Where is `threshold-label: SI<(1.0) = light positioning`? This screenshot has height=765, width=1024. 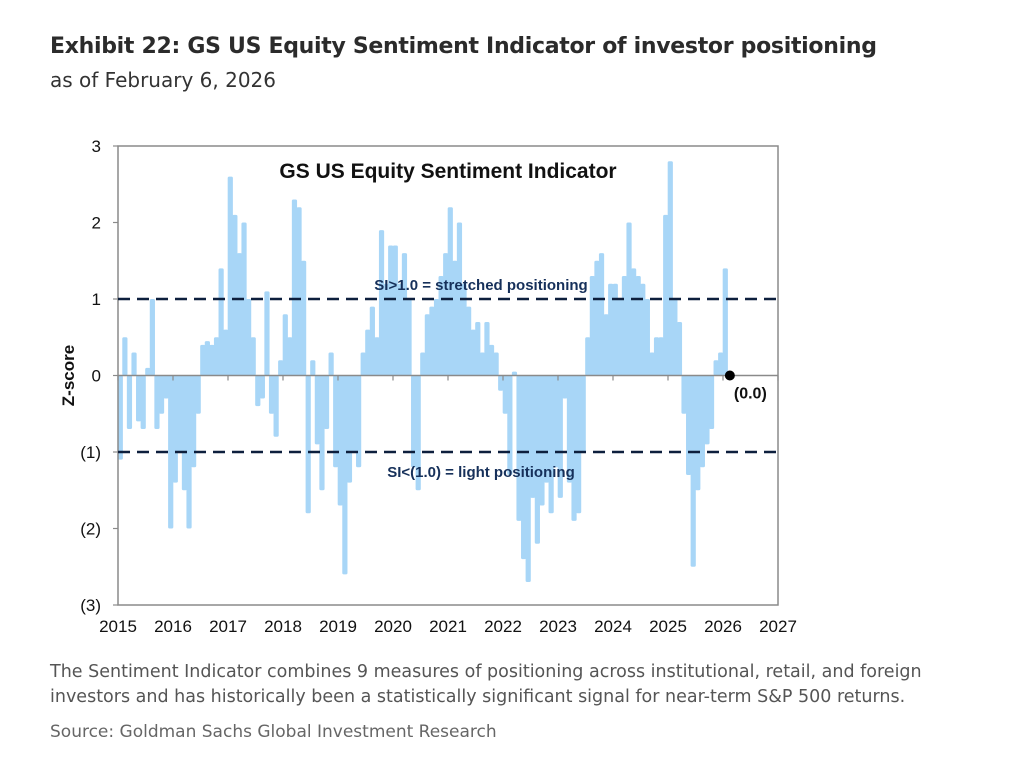 threshold-label: SI<(1.0) = light positioning is located at coordinates (481, 472).